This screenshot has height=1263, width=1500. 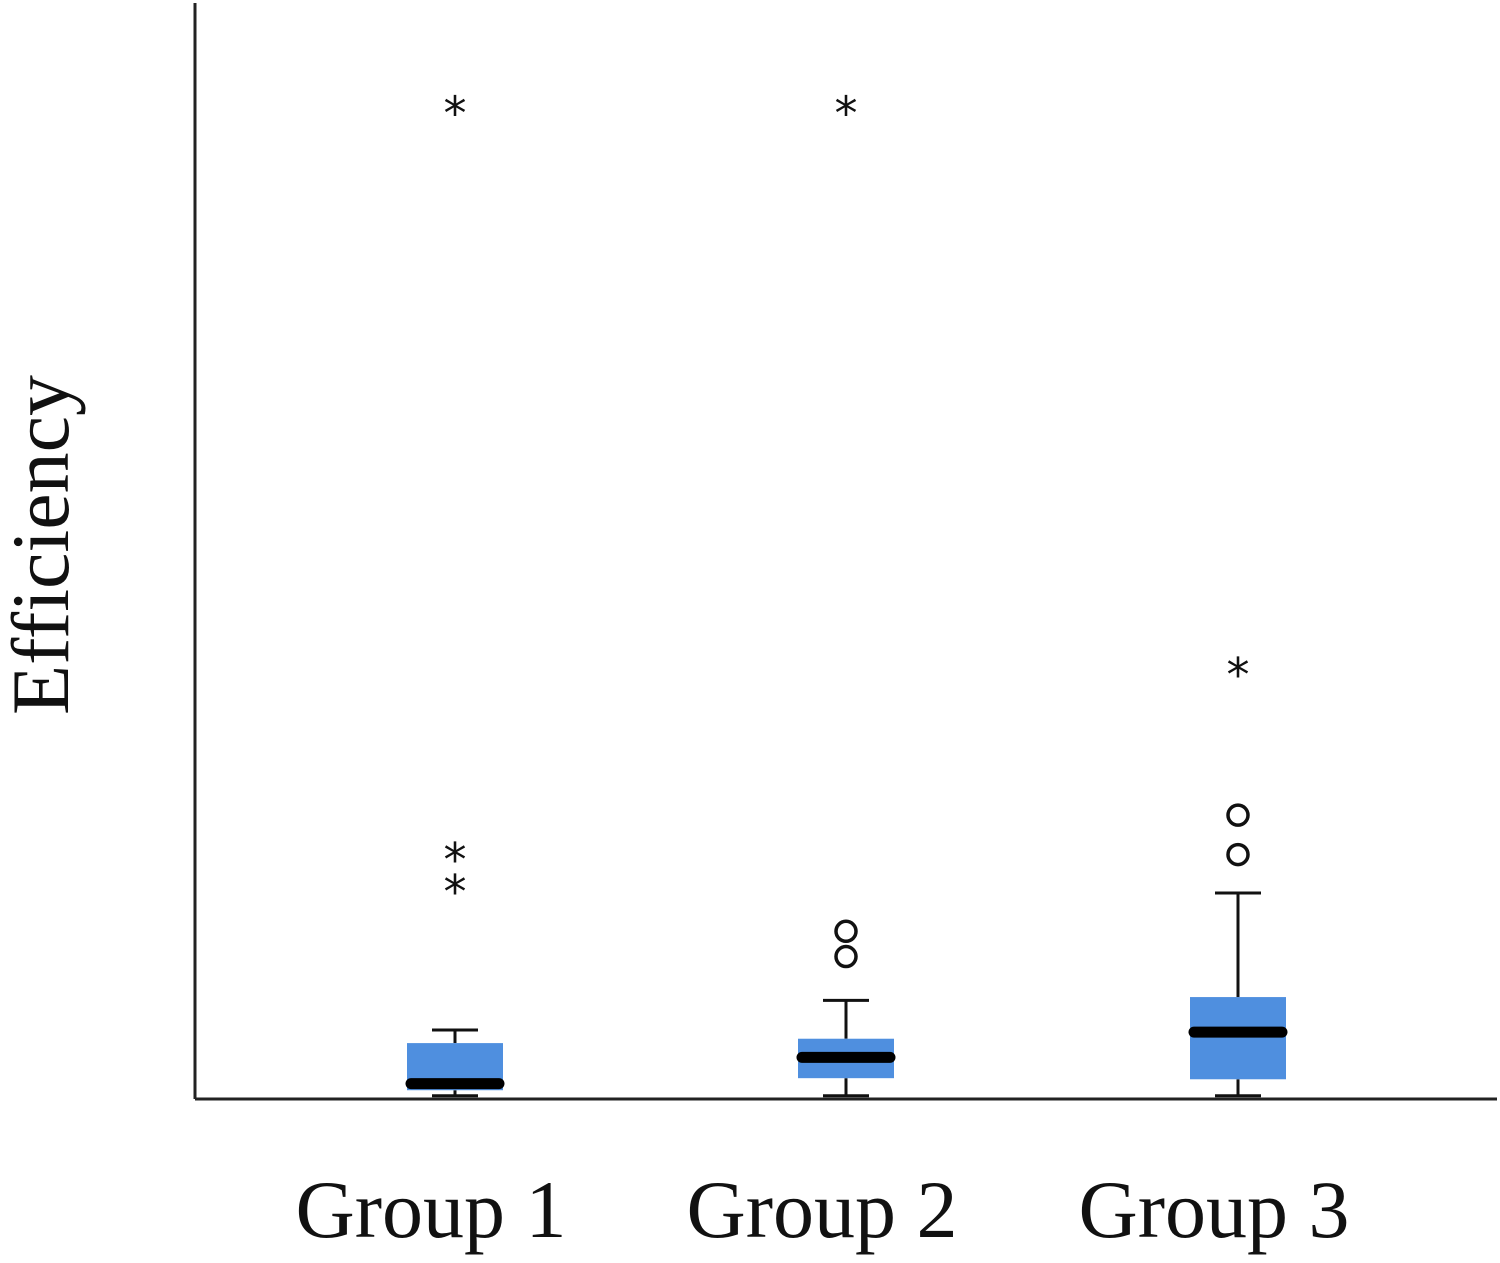 I want to click on box-group-3: *, so click(x=1238, y=873).